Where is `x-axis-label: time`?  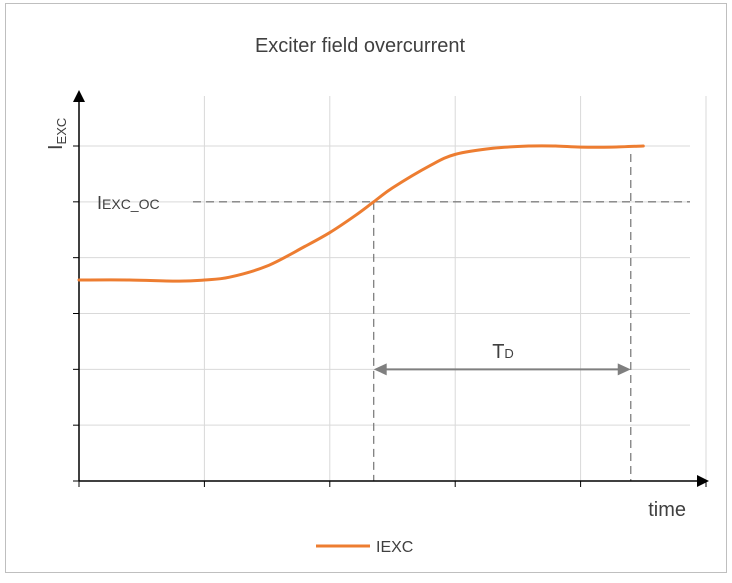
x-axis-label: time is located at coordinates (667, 510).